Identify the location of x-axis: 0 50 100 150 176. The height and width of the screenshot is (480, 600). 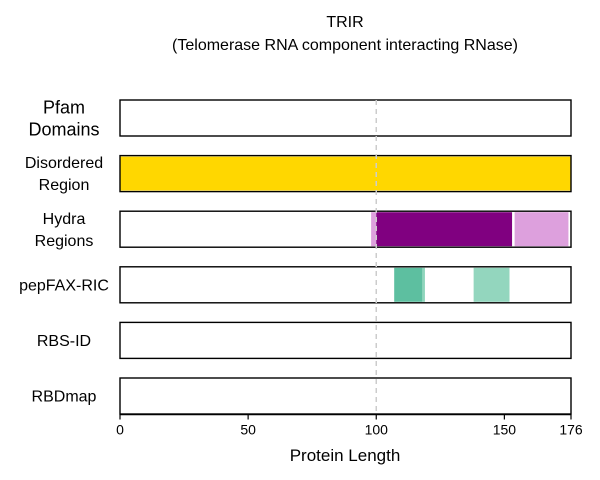
(349, 425).